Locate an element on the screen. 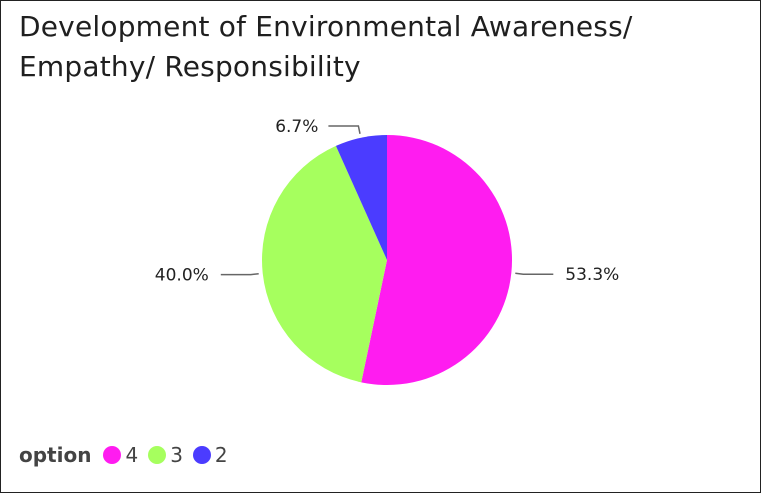  legend-item-2: 2 is located at coordinates (210, 455).